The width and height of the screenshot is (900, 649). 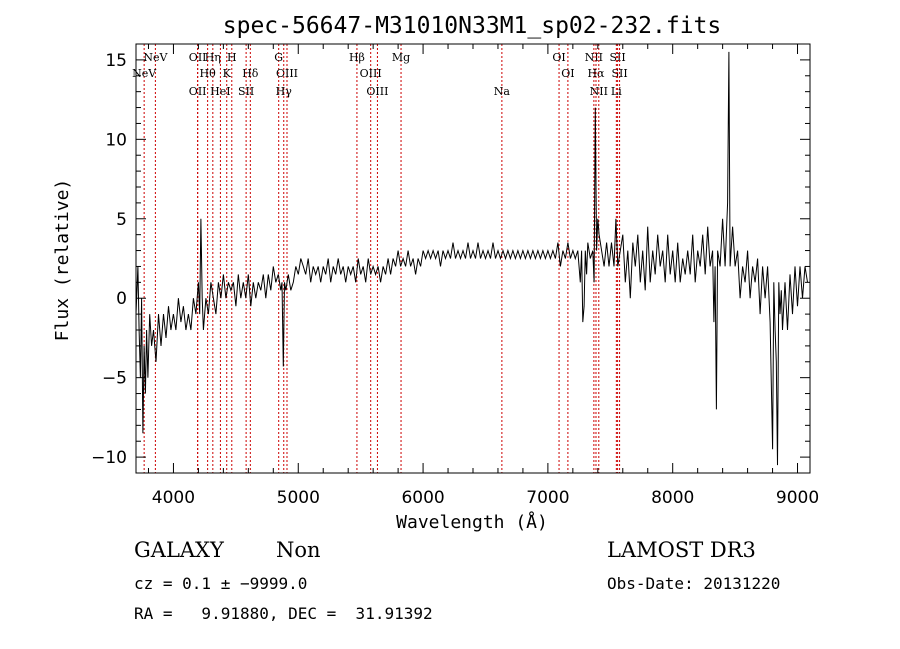 I want to click on object-subclass: Non, so click(x=298, y=550).